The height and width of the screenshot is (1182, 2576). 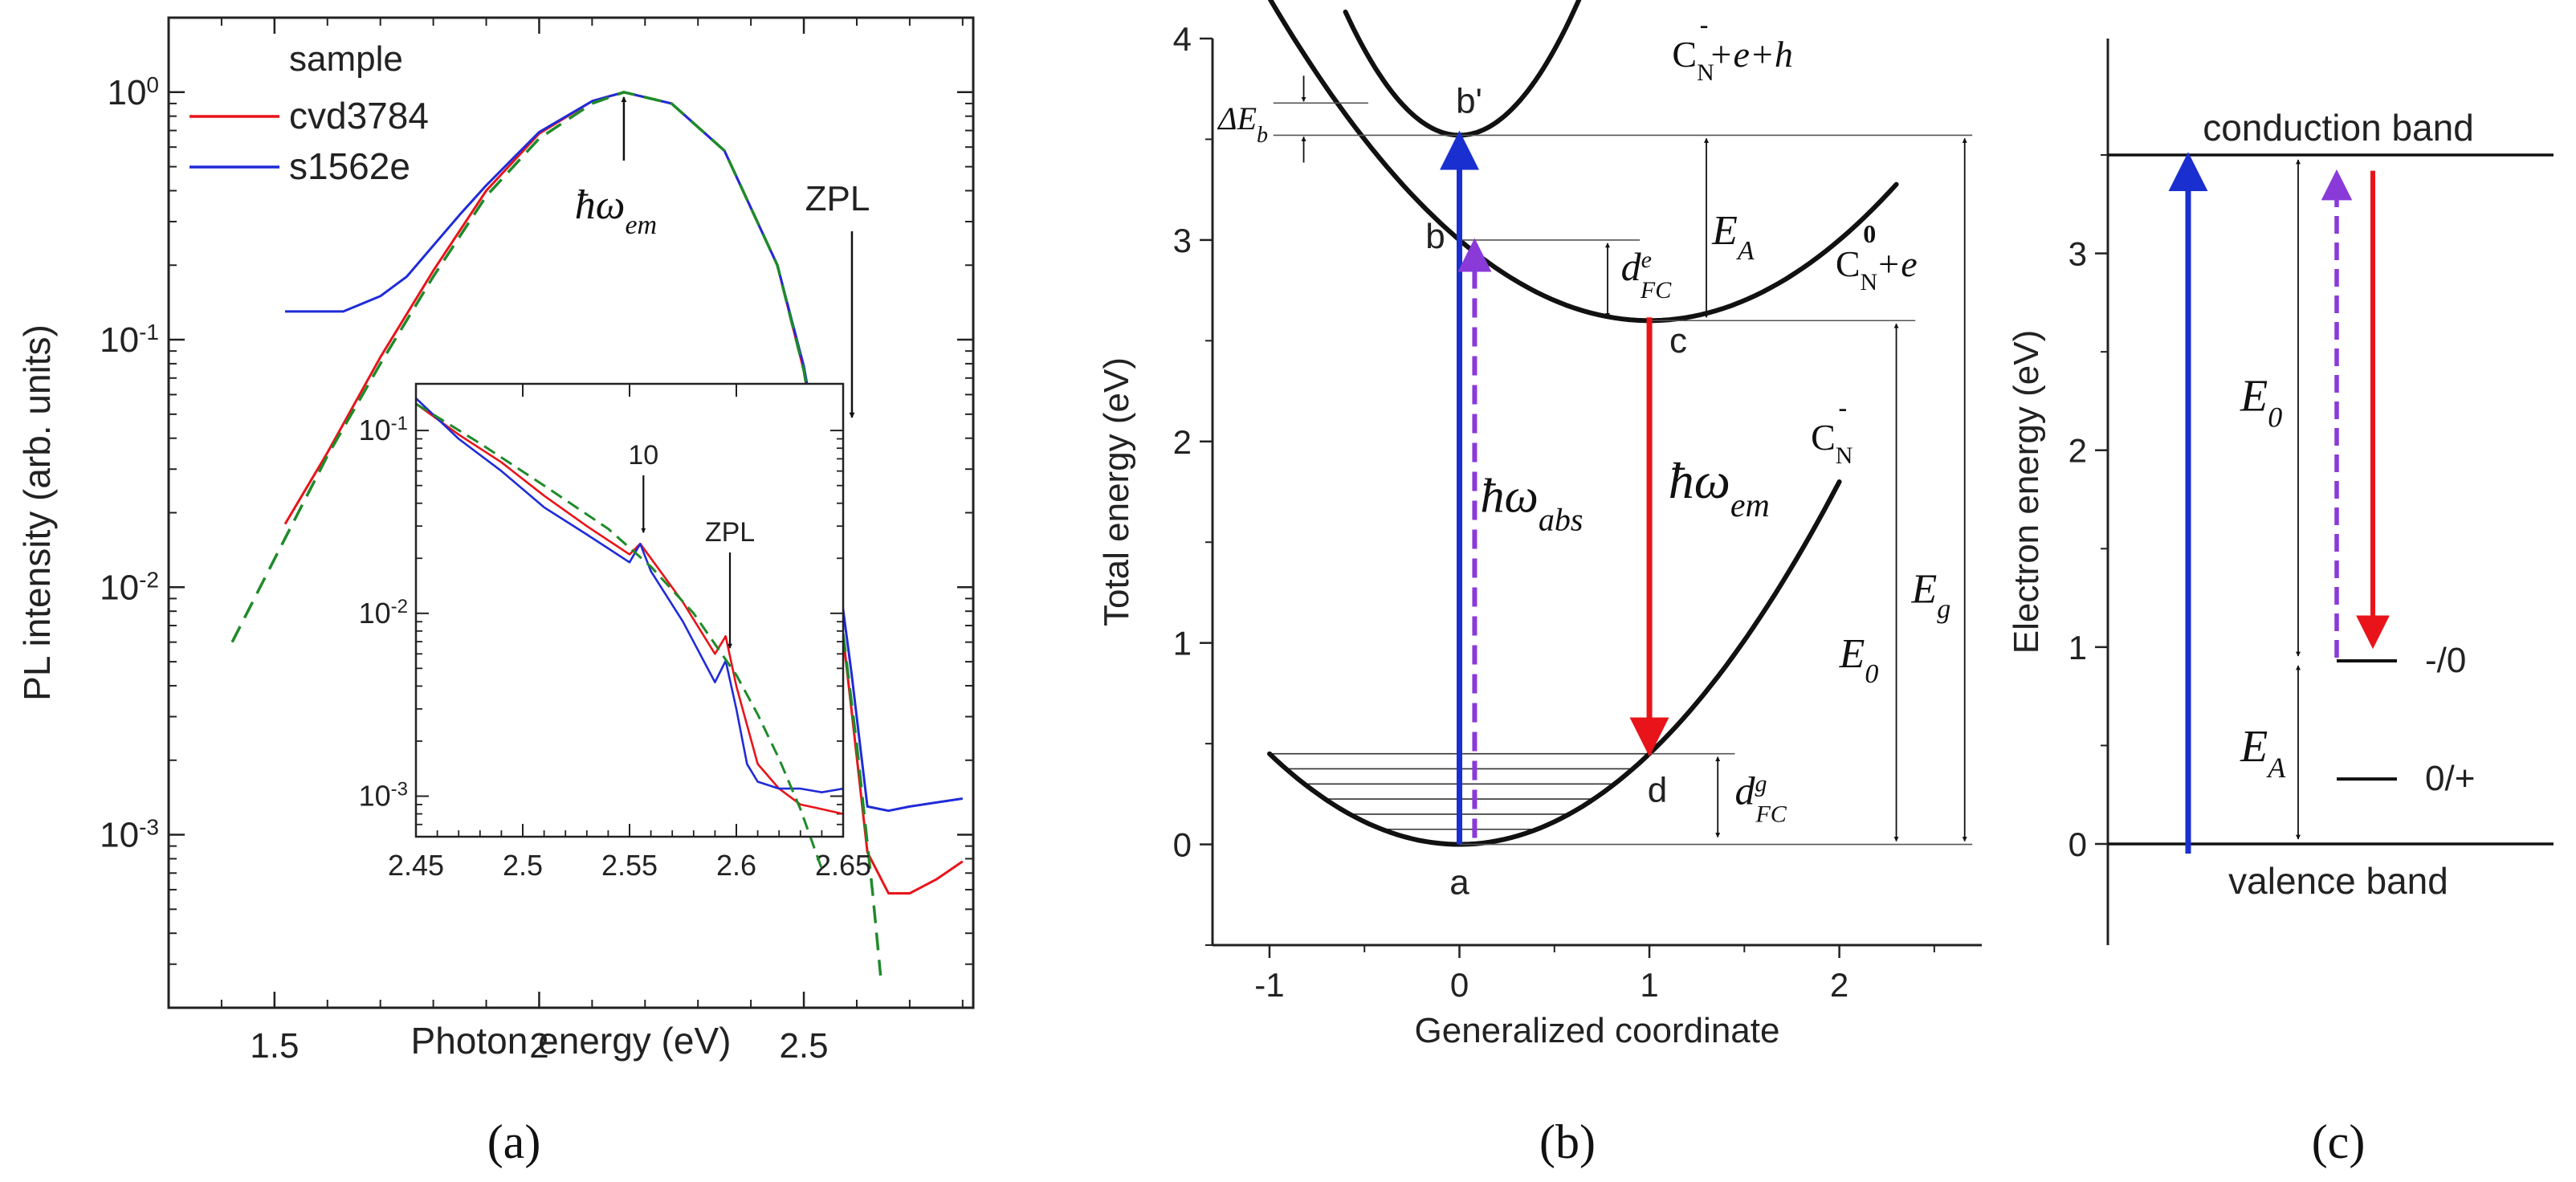 I want to click on legend-label-cvd3784: cvd3784, so click(x=359, y=116).